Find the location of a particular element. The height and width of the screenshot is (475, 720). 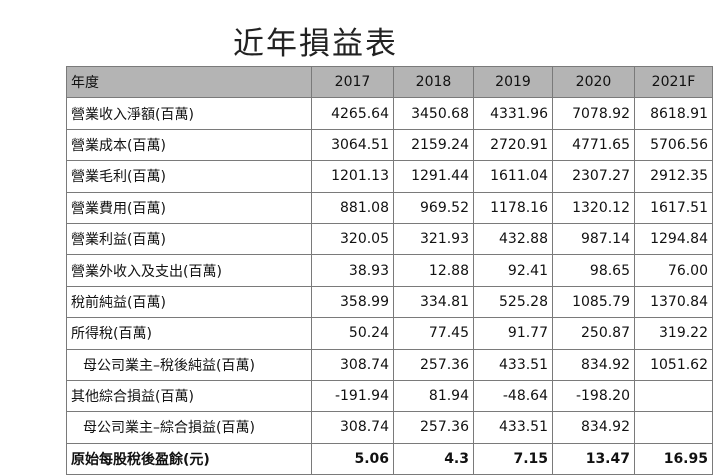

cell-value: 2912.35 is located at coordinates (673, 176).